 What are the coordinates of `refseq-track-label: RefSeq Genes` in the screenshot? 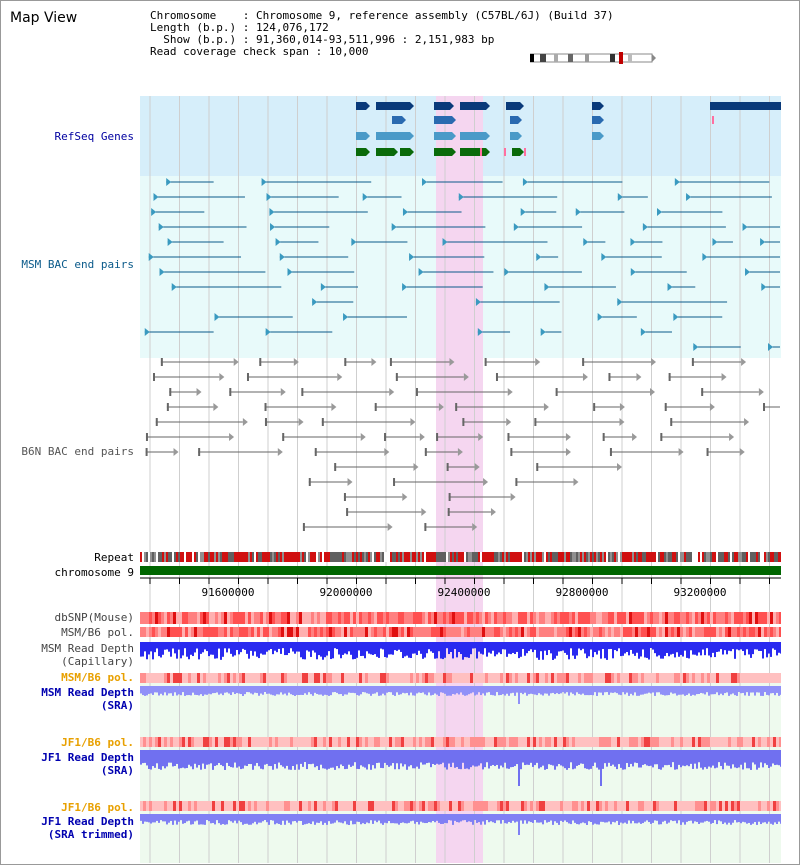 It's located at (94, 136).